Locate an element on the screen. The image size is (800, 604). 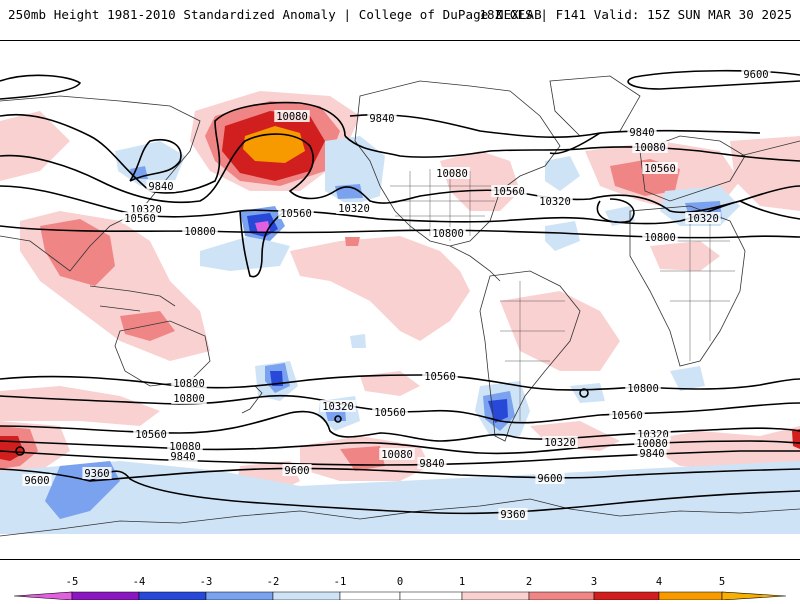
coast-africa is located at coordinates (687, 286).